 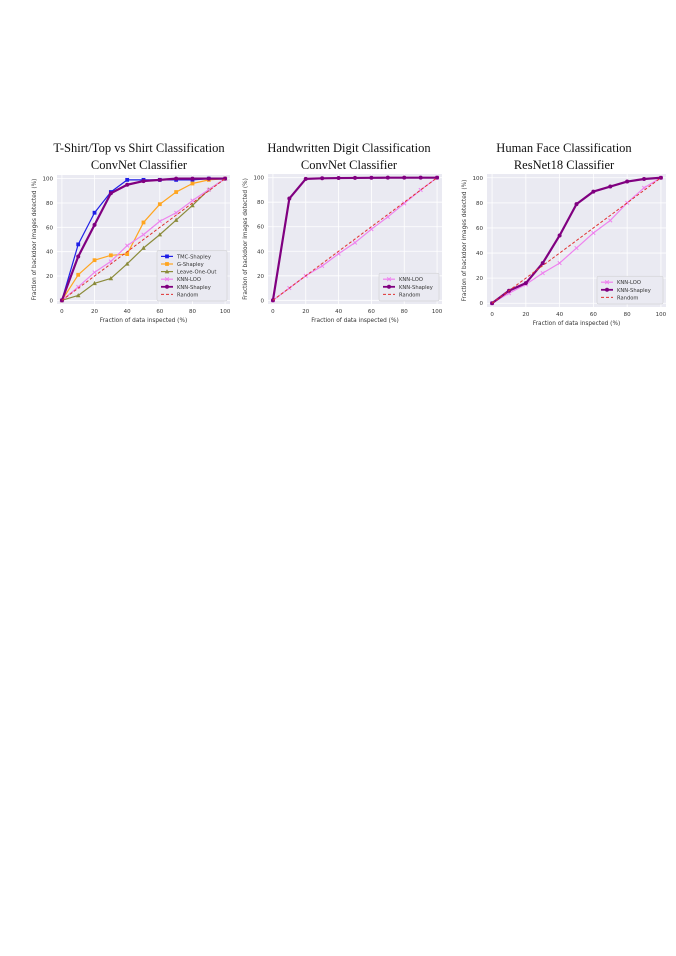 I want to click on legend-box, so click(x=630, y=290).